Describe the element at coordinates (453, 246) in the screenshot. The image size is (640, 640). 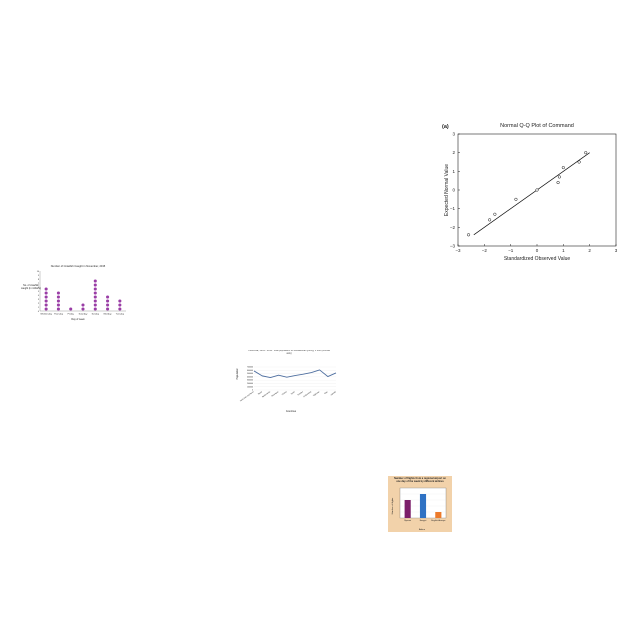
I see `qq-y-tick-label: −3` at that location.